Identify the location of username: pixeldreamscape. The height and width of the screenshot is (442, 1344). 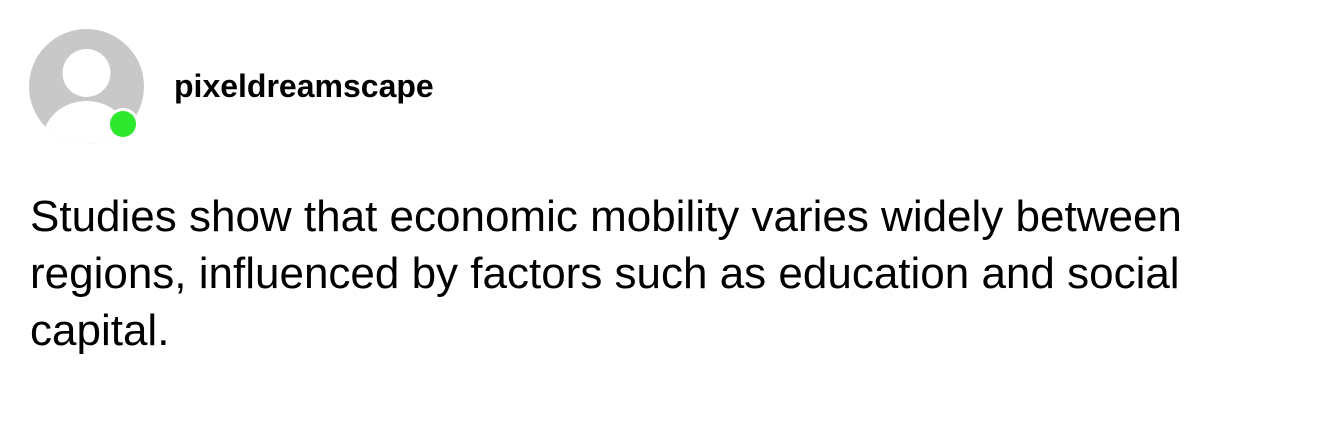
(304, 86).